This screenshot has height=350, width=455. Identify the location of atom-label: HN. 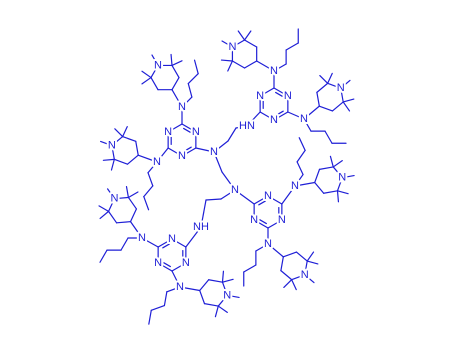
(247, 126).